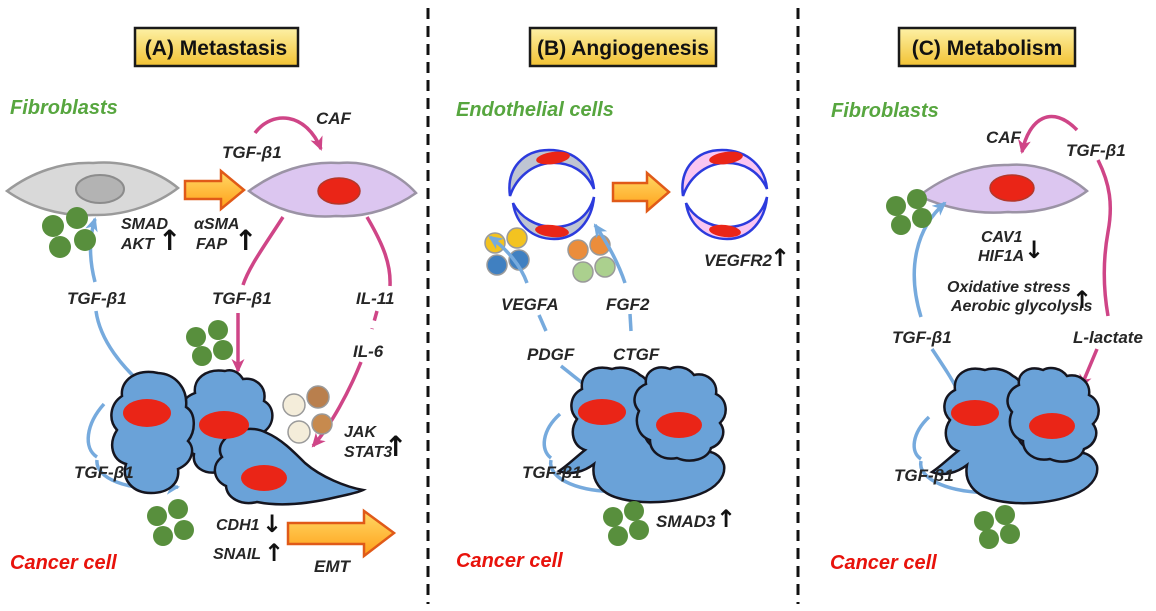 This screenshot has width=1156, height=611. Describe the element at coordinates (1048, 134) in the screenshot. I see `caf-conversion-arrow-c` at that location.